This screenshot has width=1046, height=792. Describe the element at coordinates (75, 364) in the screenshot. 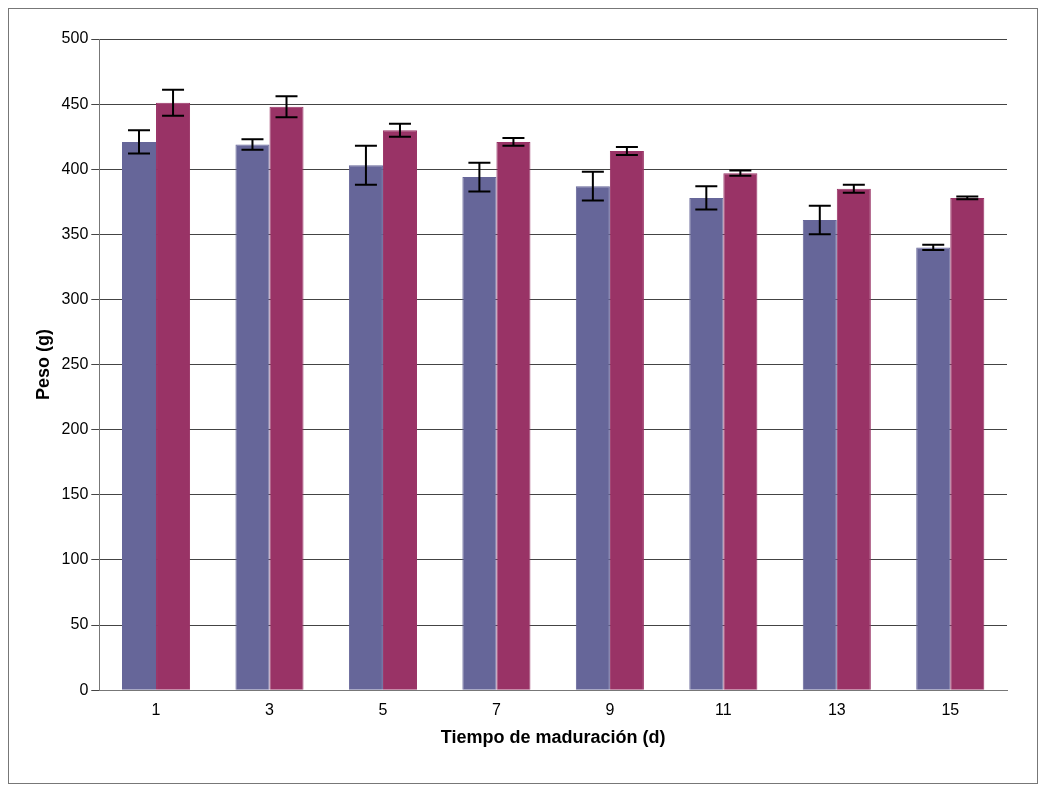

I see `y-tick-label: 250` at that location.